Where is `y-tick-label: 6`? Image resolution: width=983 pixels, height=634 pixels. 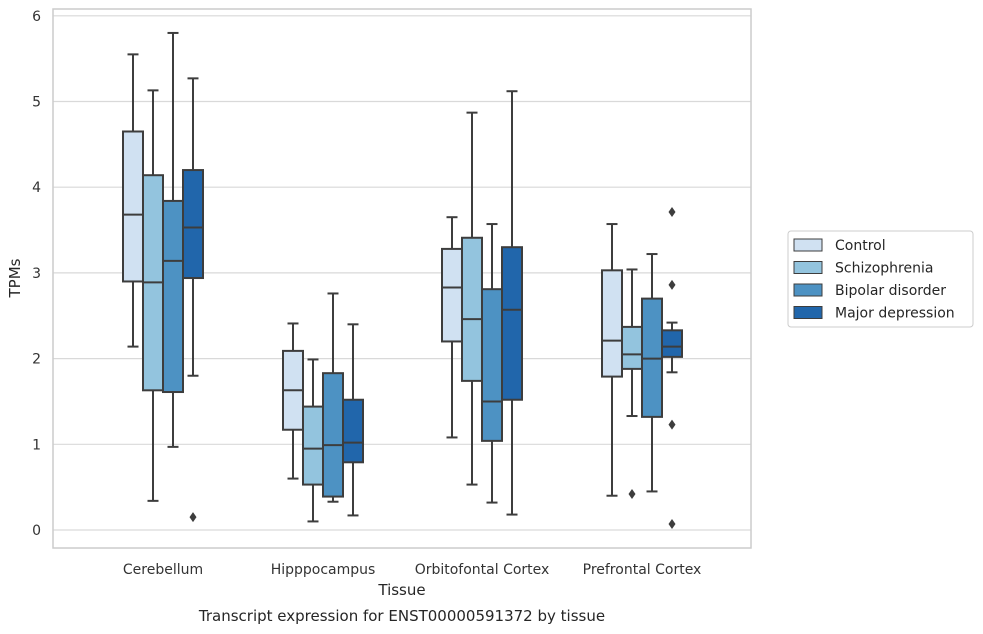 y-tick-label: 6 is located at coordinates (36, 17).